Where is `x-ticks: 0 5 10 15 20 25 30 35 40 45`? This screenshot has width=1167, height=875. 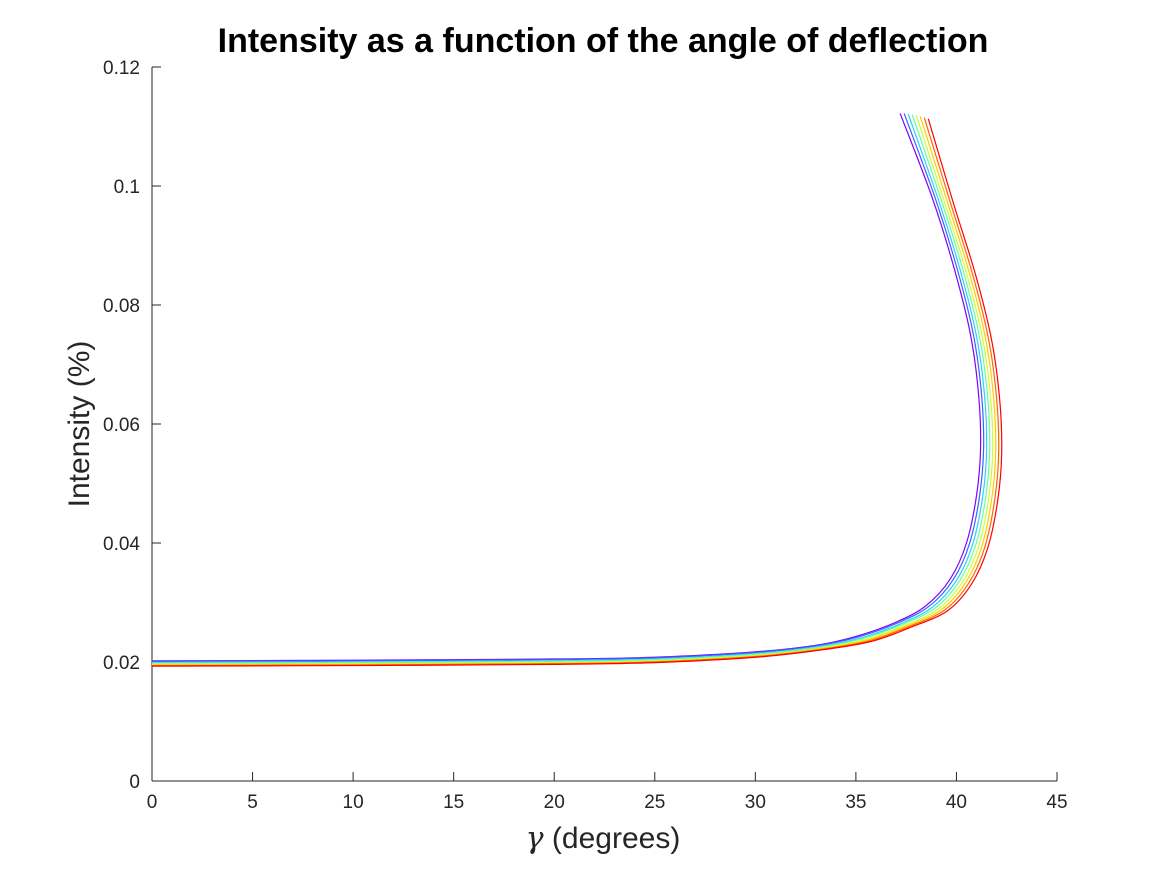 x-ticks: 0 5 10 15 20 25 30 35 40 45 is located at coordinates (607, 792).